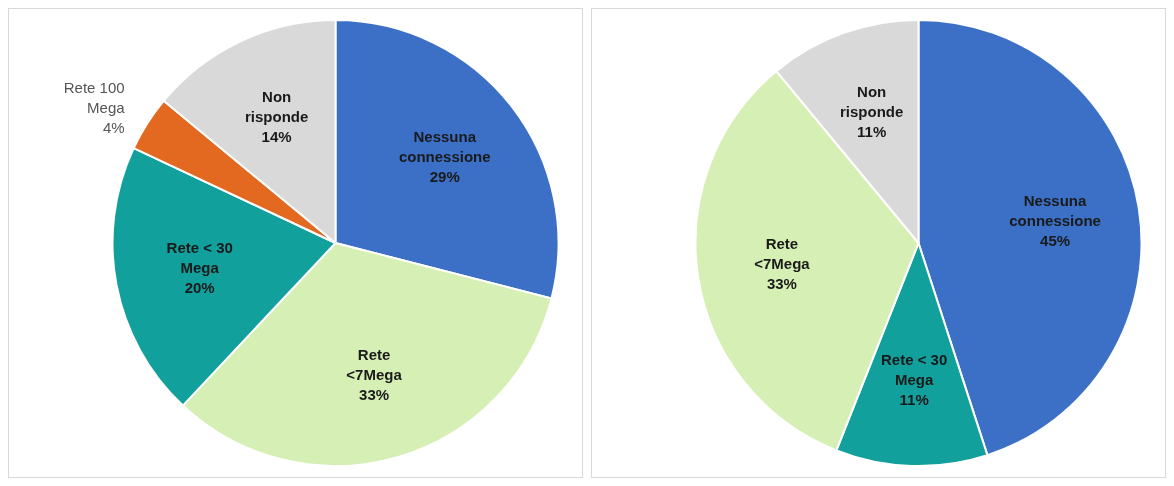  I want to click on data-label: 20%, so click(199, 288).